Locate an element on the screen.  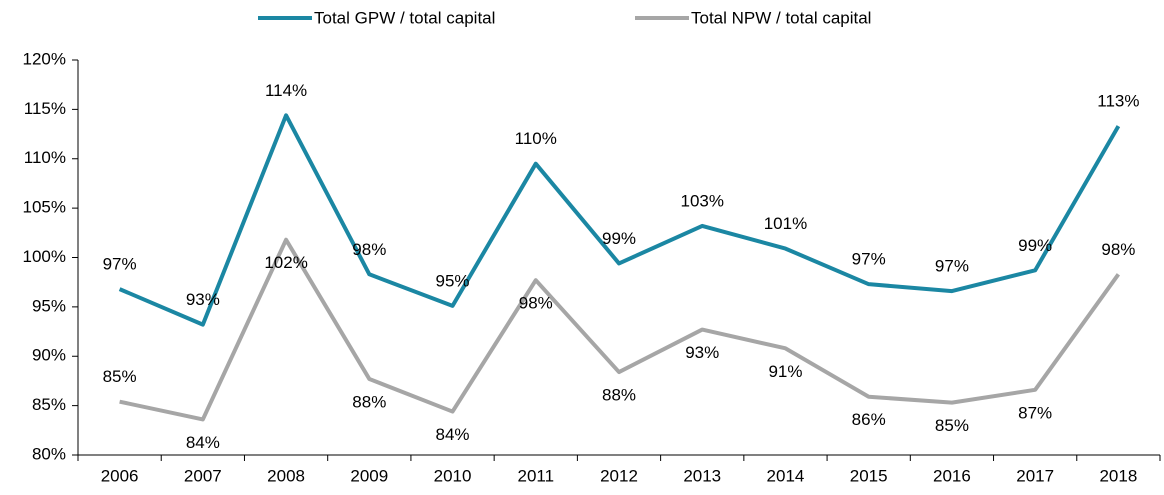
x-tick-label: 2018 is located at coordinates (1118, 475).